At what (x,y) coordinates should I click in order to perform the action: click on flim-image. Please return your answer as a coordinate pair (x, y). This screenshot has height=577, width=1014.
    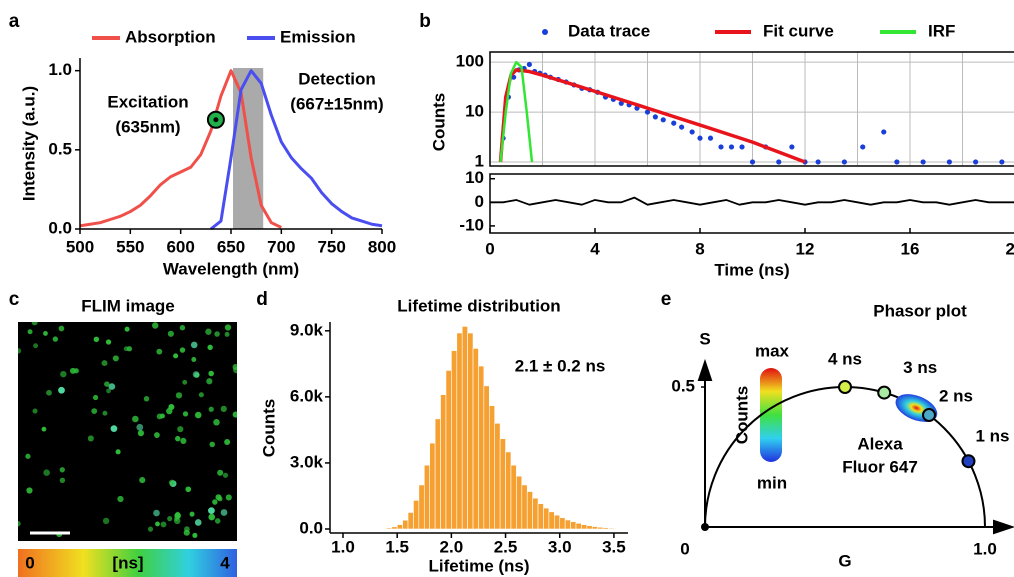
    Looking at the image, I should click on (127, 431).